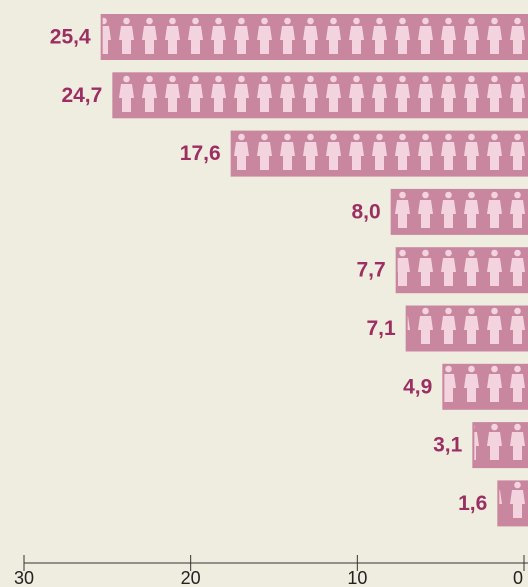 The image size is (528, 587). Describe the element at coordinates (365, 211) in the screenshot. I see `value-label: 8,0` at that location.